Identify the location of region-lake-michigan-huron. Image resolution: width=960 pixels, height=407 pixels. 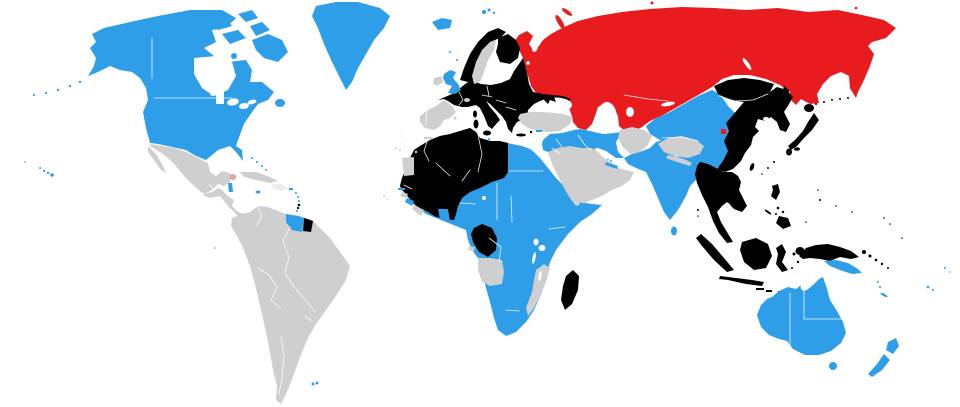
(244, 106).